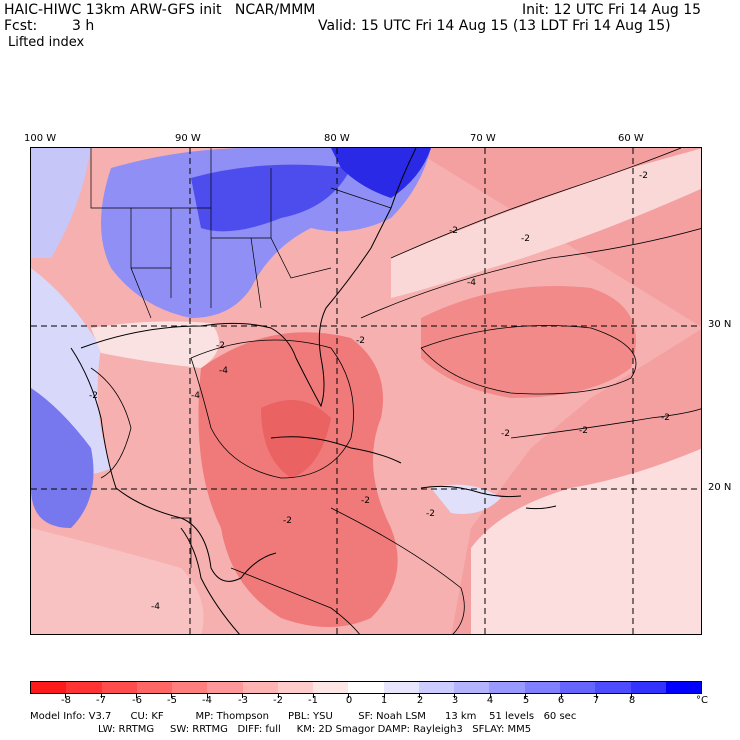  Describe the element at coordinates (137, 700) in the screenshot. I see `colorbar-label: -6` at that location.